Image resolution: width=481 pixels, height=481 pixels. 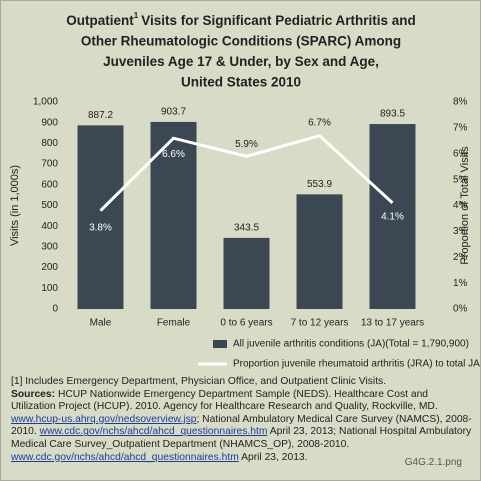 I want to click on title-line: United States 2010, so click(x=241, y=81).